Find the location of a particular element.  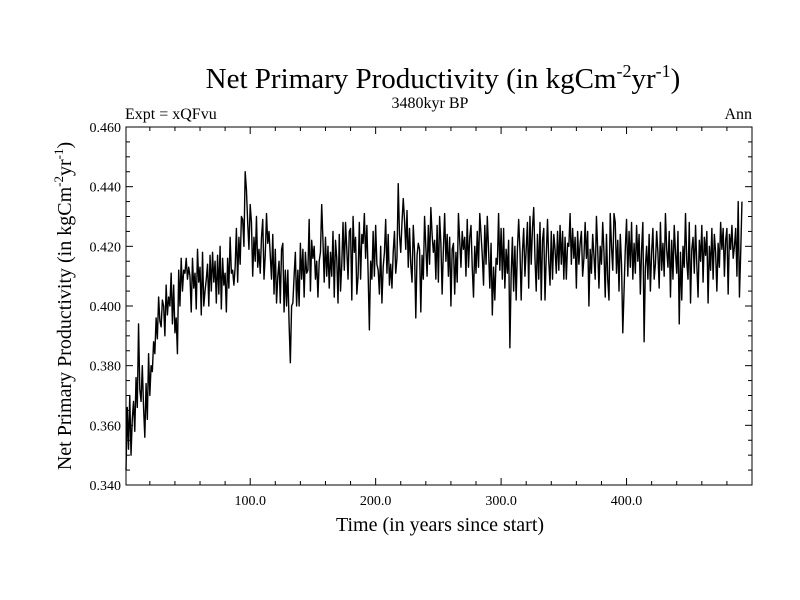

y-tick-label: 0.400 is located at coordinates (106, 307).